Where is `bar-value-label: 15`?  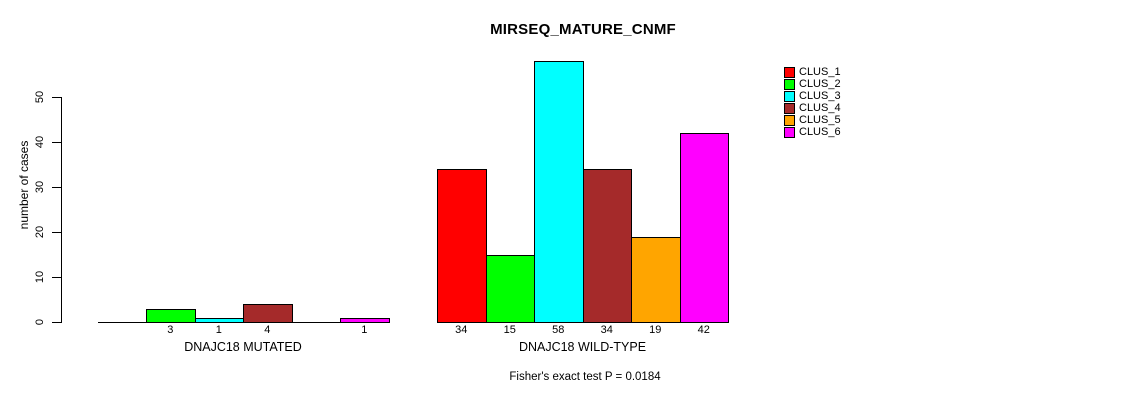 bar-value-label: 15 is located at coordinates (509, 330).